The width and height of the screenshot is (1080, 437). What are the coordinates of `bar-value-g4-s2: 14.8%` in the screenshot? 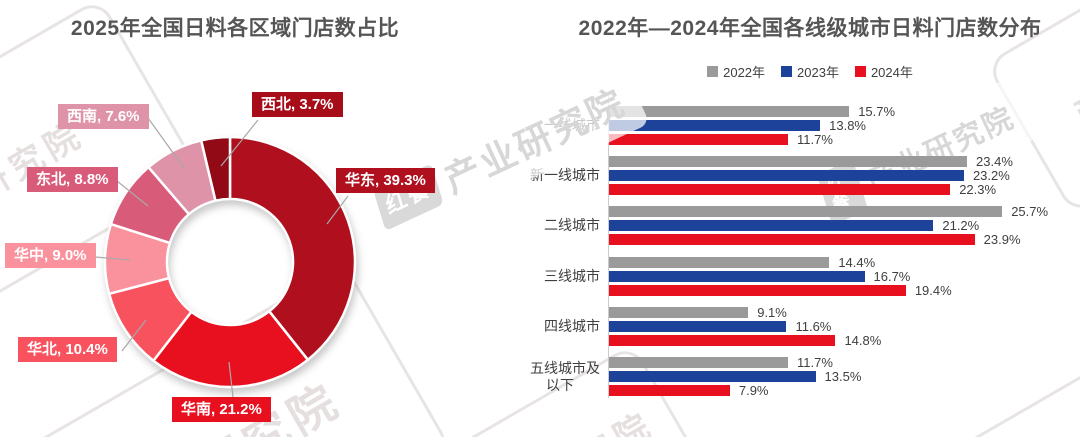 It's located at (863, 340).